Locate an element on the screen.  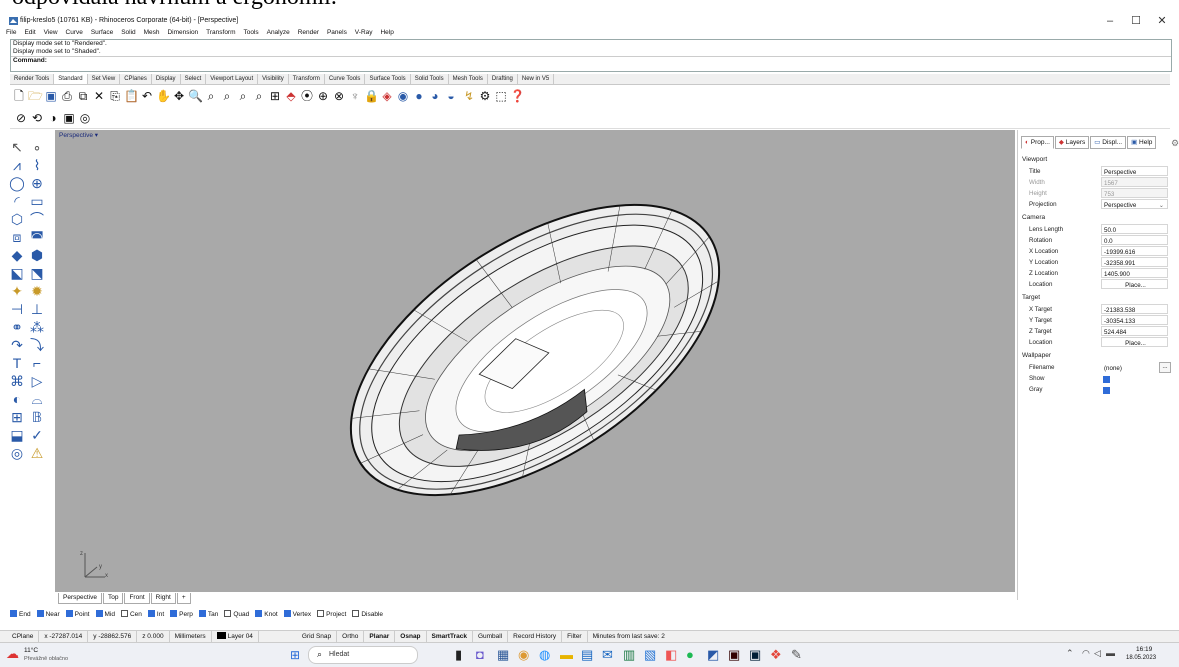
office-icon: ◧ is located at coordinates (671, 654).